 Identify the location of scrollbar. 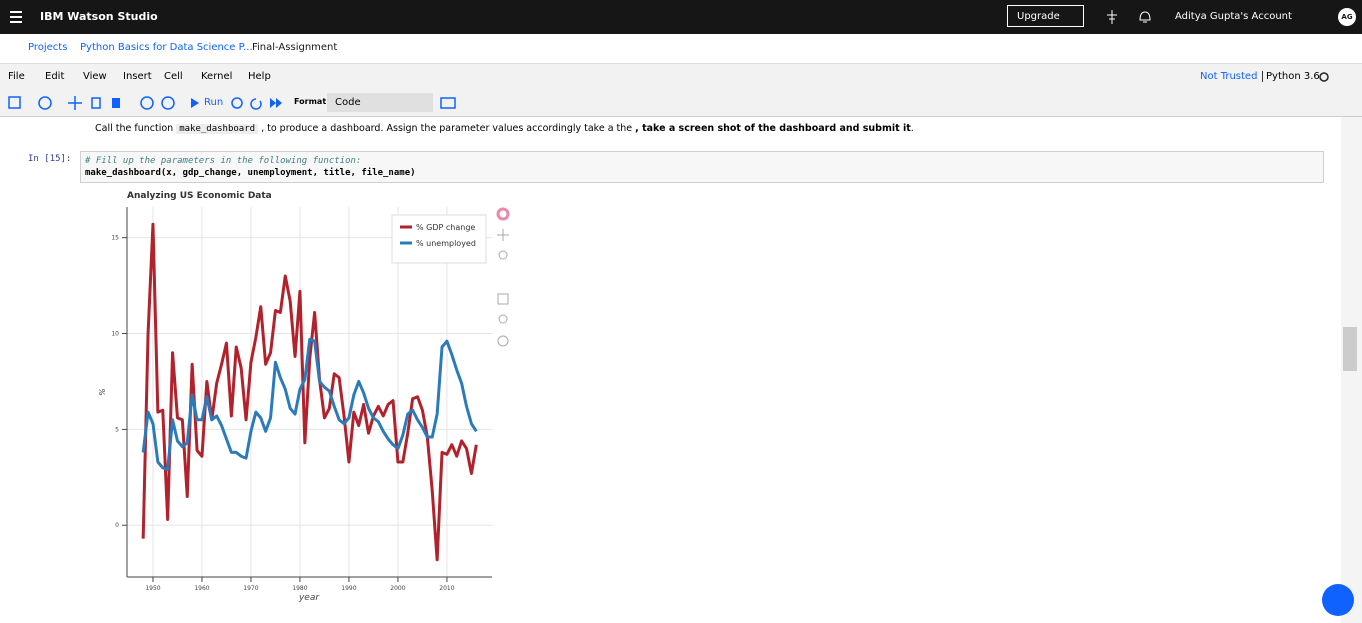
(1351, 370).